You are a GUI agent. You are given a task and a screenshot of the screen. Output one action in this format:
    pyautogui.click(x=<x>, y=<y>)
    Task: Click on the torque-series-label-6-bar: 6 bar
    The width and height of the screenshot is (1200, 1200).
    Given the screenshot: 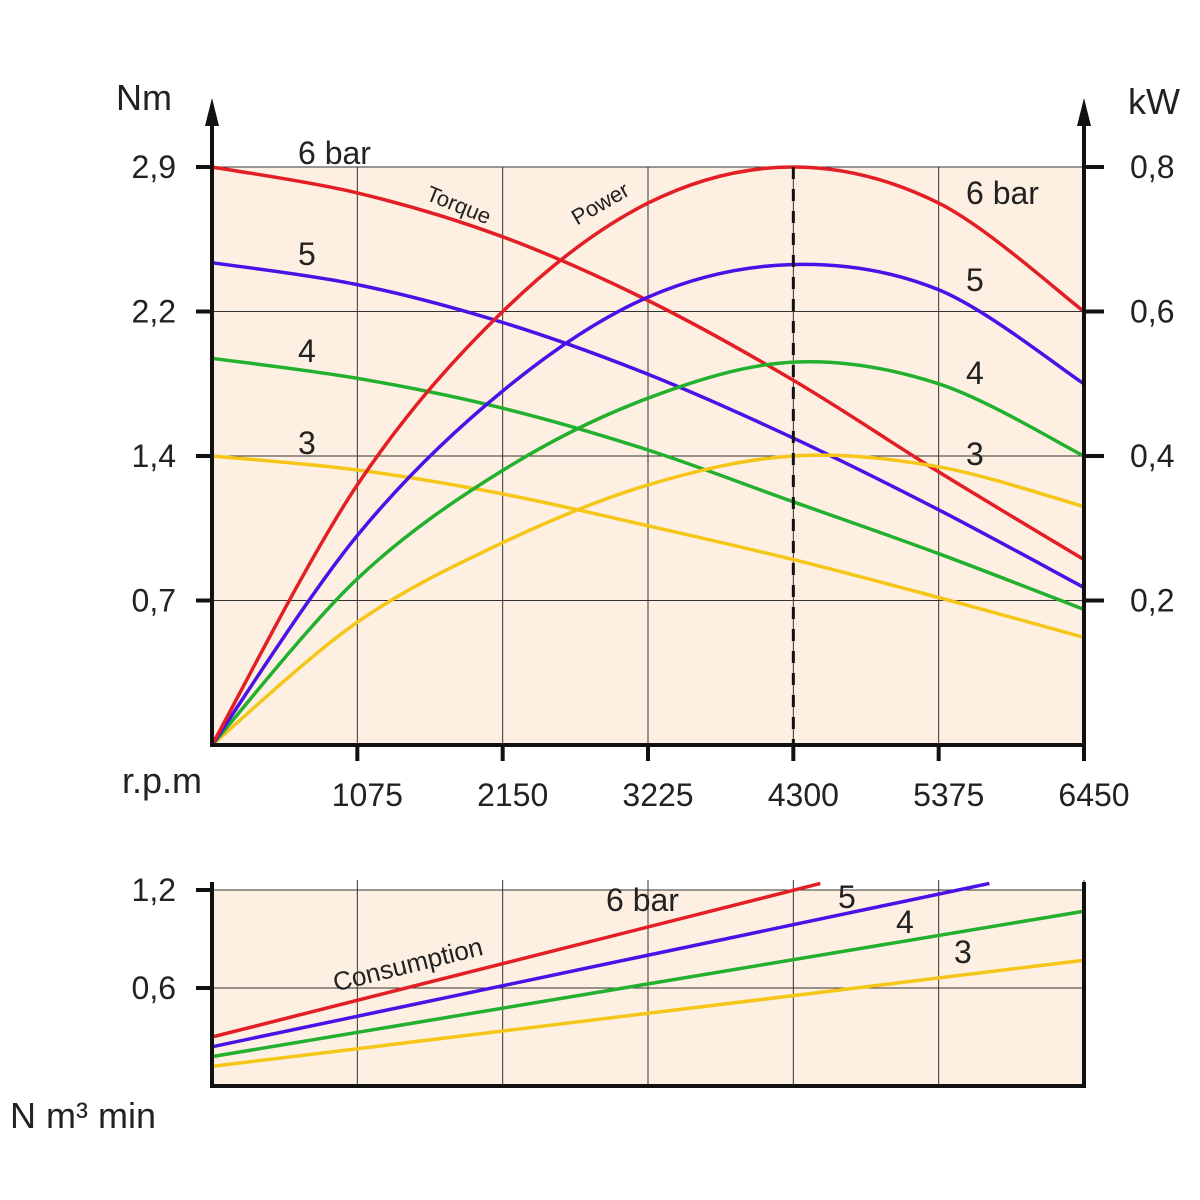 What is the action you would take?
    pyautogui.click(x=334, y=153)
    